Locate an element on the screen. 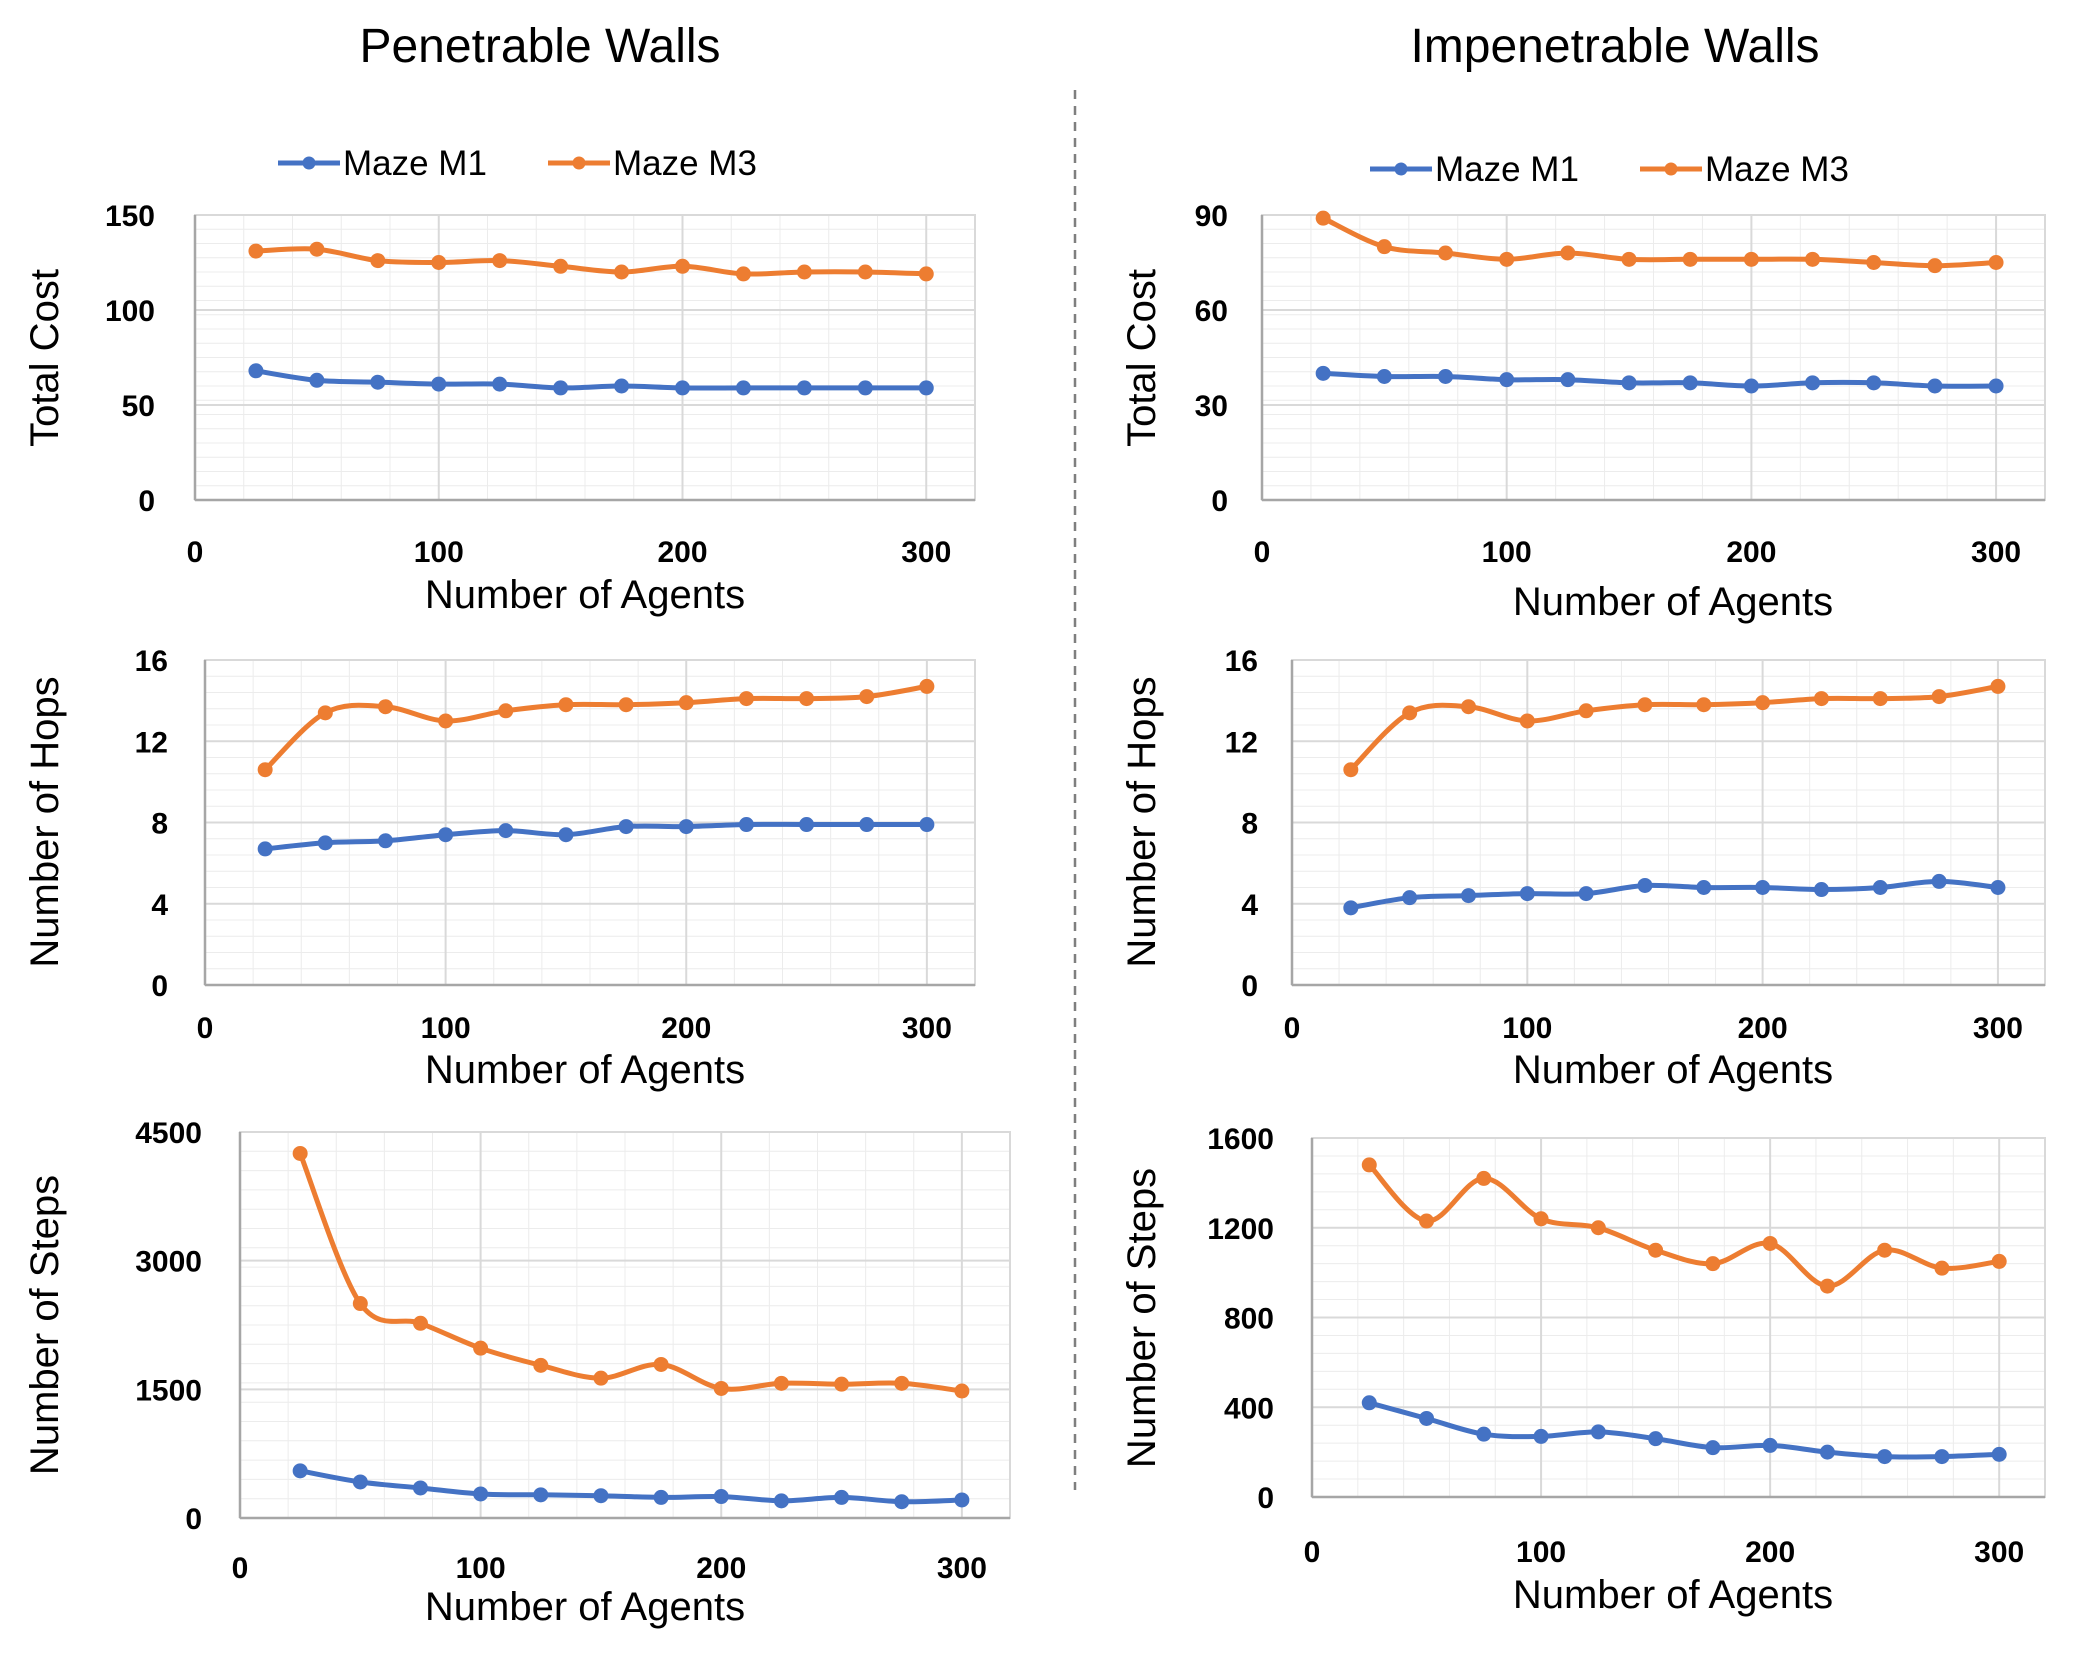 The width and height of the screenshot is (2100, 1662). pen-cost-minor-grid is located at coordinates (585, 357).